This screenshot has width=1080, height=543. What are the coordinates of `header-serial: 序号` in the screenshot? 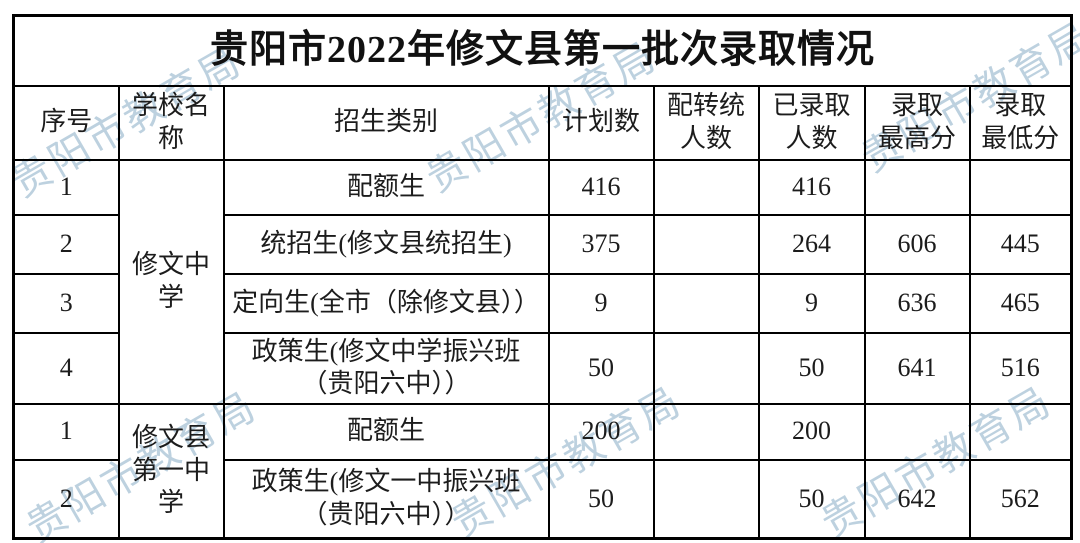 It's located at (66, 122).